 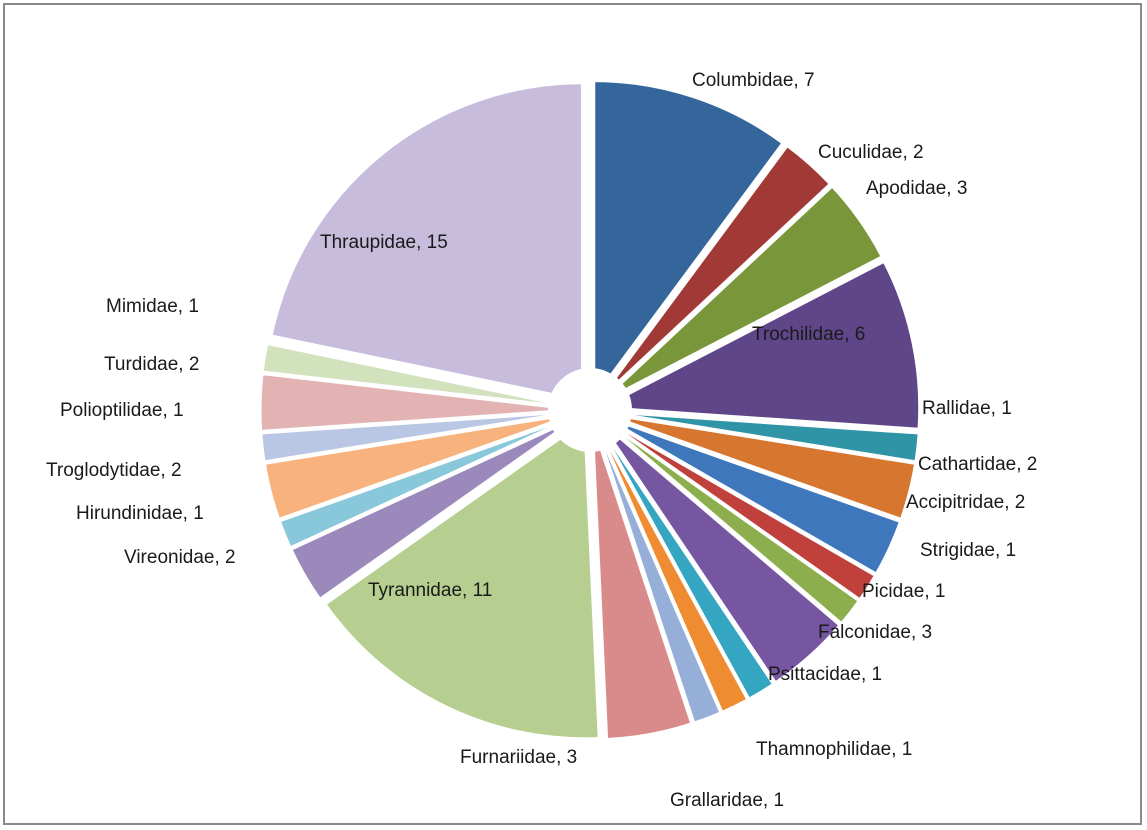 I want to click on pie-slice-cuculidae, so click(x=714, y=273).